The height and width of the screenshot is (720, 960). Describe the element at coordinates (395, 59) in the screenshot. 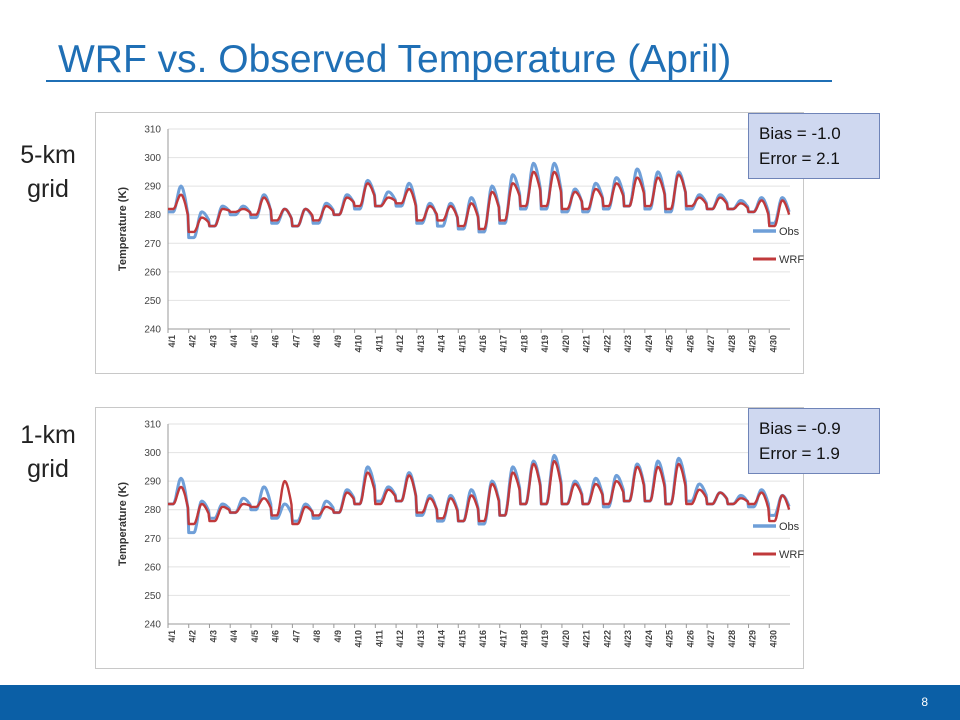

I see `page-title: WRF vs. Observed Temperature (April)` at that location.